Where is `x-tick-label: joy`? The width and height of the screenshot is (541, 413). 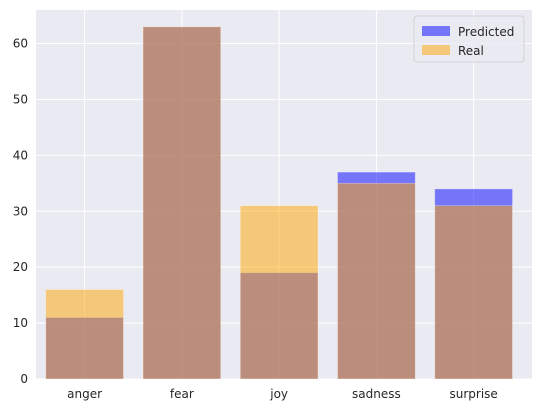
x-tick-label: joy is located at coordinates (278, 394).